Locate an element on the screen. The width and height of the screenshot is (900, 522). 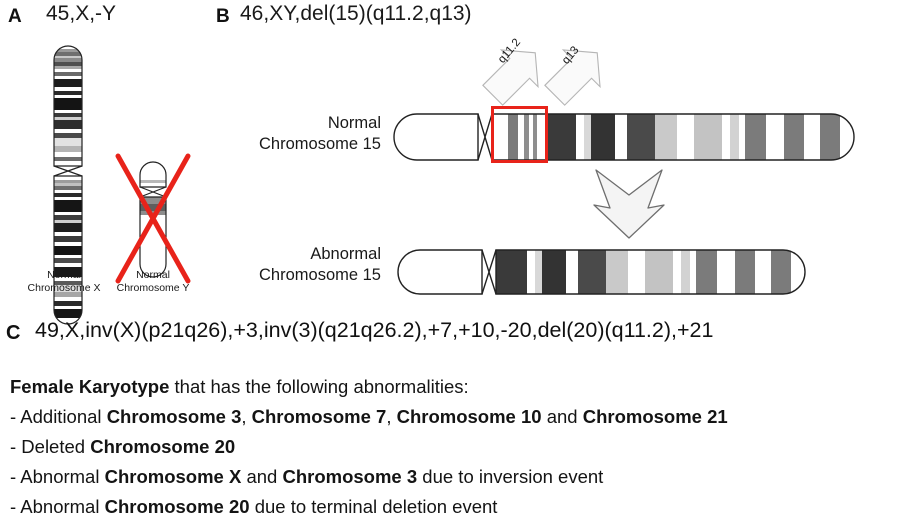
plain-text: , is located at coordinates (391, 416).